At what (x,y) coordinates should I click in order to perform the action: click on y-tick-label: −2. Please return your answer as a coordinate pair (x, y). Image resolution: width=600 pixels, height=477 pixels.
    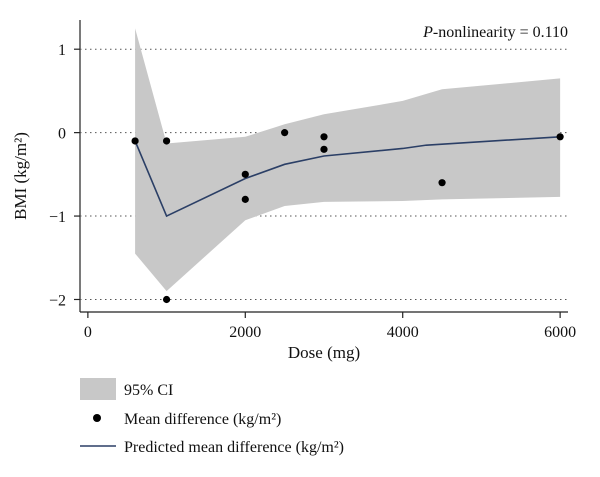
    Looking at the image, I should click on (57, 300).